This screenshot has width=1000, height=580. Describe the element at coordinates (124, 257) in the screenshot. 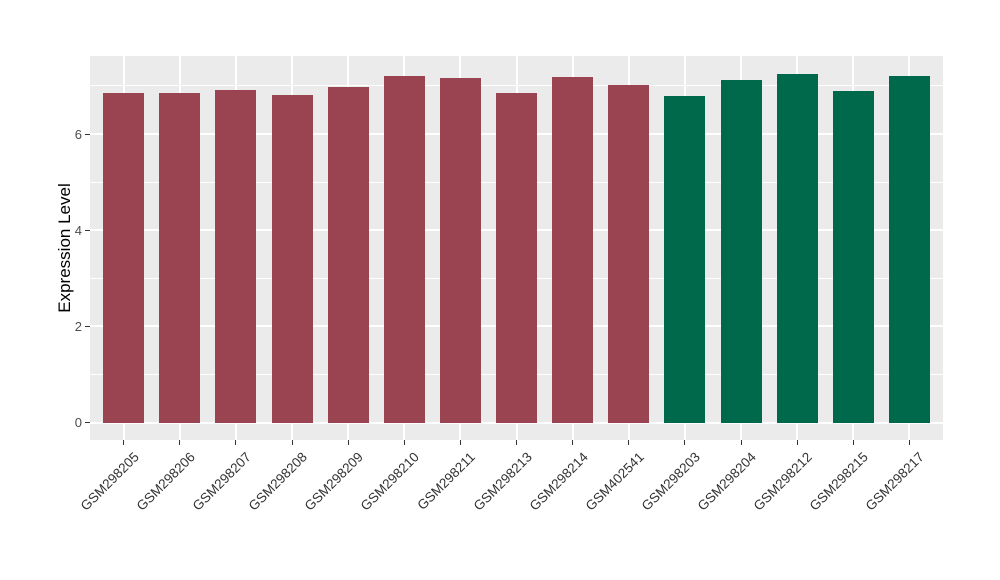

I see `bar-GSM298205` at that location.